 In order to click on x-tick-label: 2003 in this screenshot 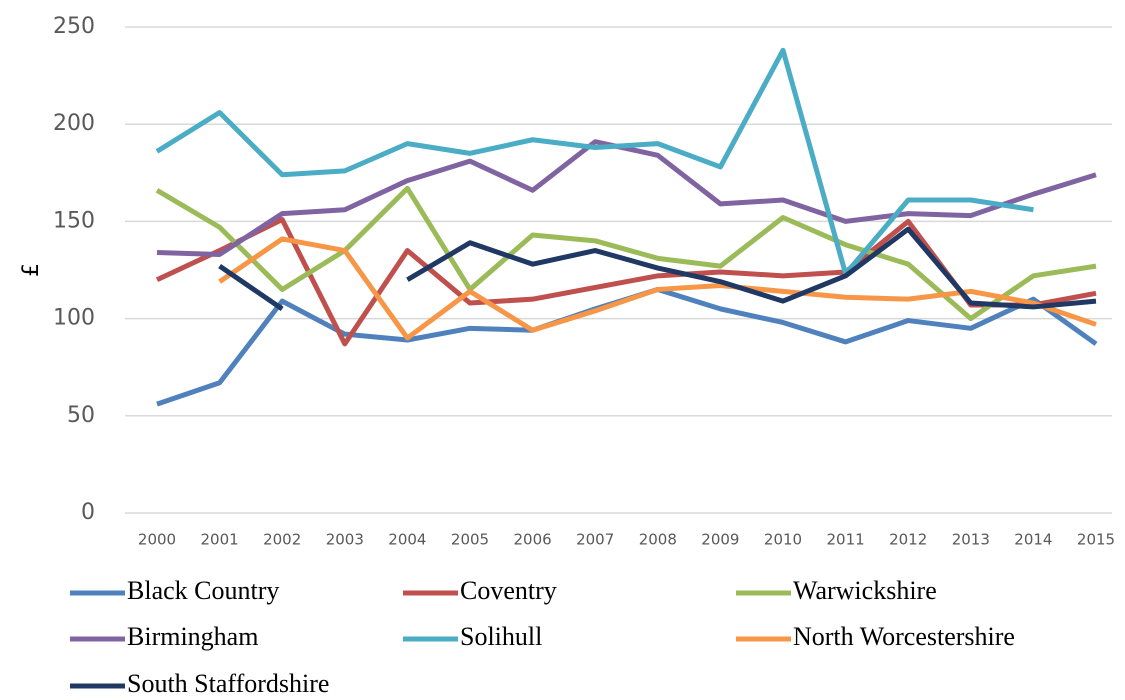, I will do `click(345, 540)`.